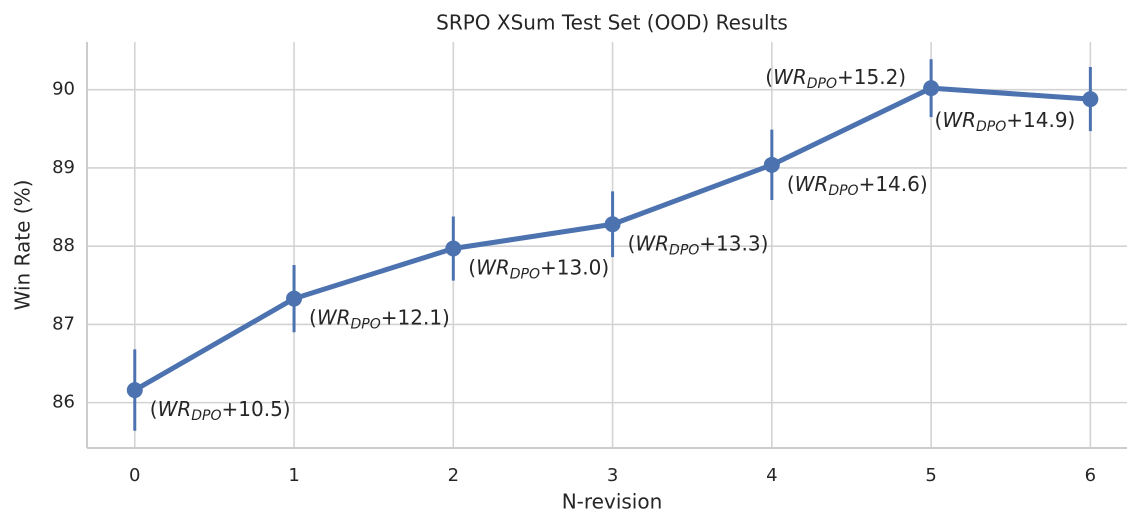 Image resolution: width=1127 pixels, height=513 pixels. Describe the element at coordinates (63, 167) in the screenshot. I see `y-tick-label: 89` at that location.